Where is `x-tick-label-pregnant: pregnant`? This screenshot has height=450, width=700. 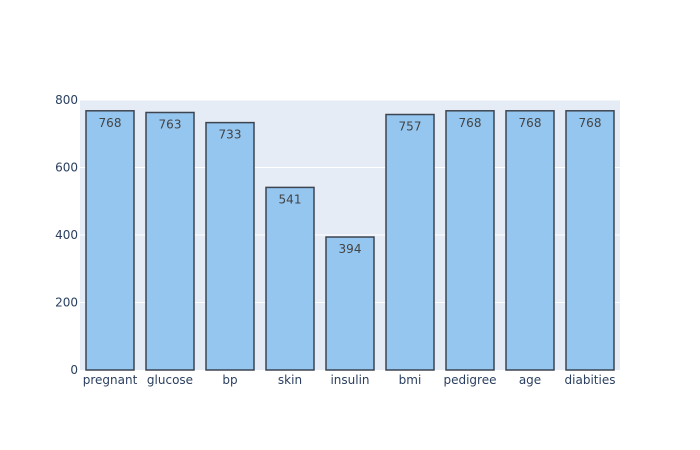 x-tick-label-pregnant: pregnant is located at coordinates (110, 380).